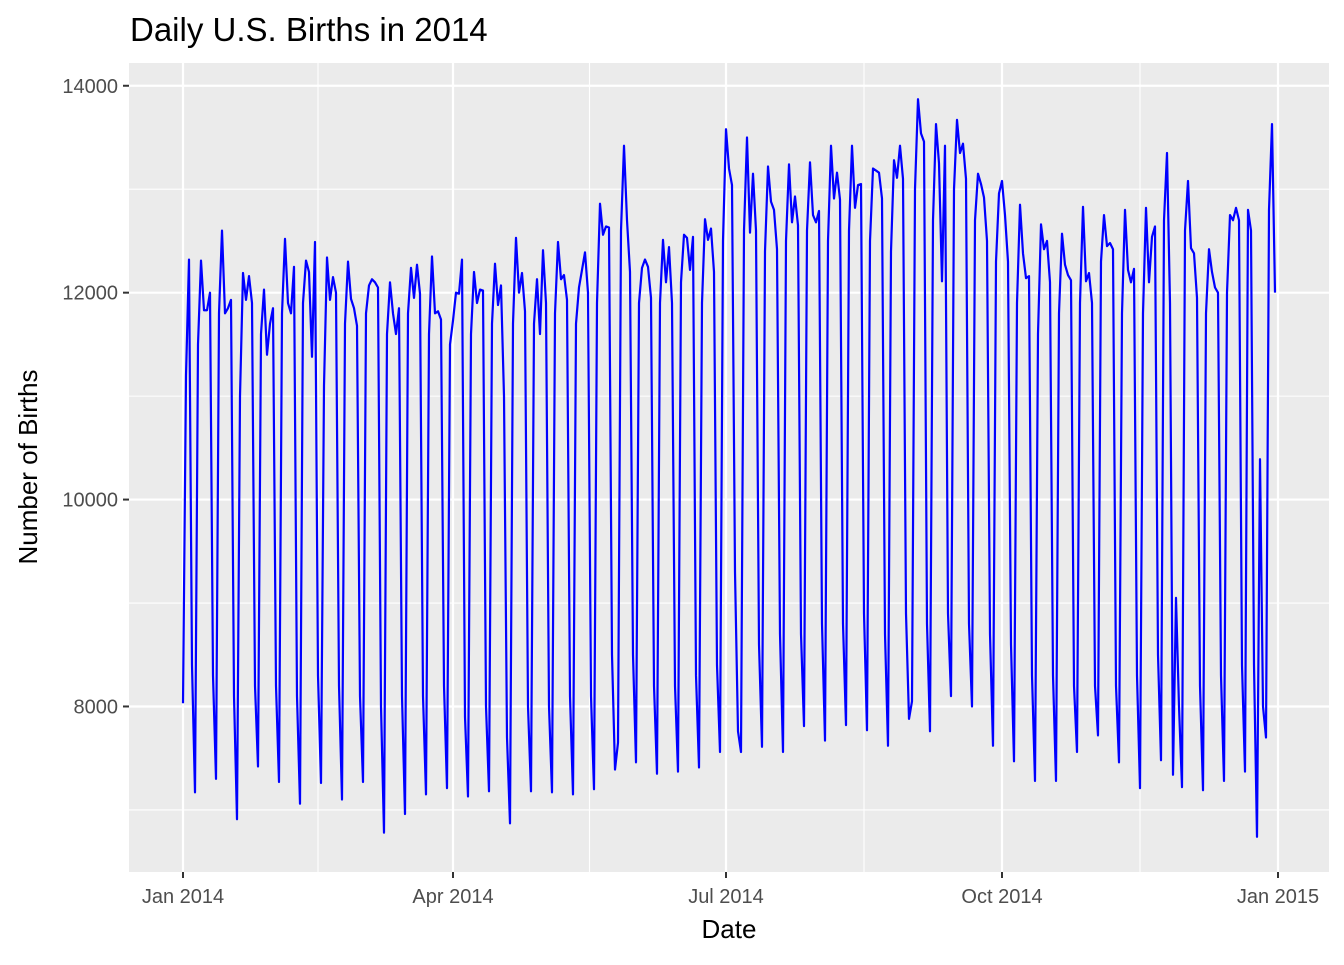  I want to click on x-axis: Jan 2014 Apr 2014 Jul 2014 Oct 2014 Jan 2015, so click(730, 890).